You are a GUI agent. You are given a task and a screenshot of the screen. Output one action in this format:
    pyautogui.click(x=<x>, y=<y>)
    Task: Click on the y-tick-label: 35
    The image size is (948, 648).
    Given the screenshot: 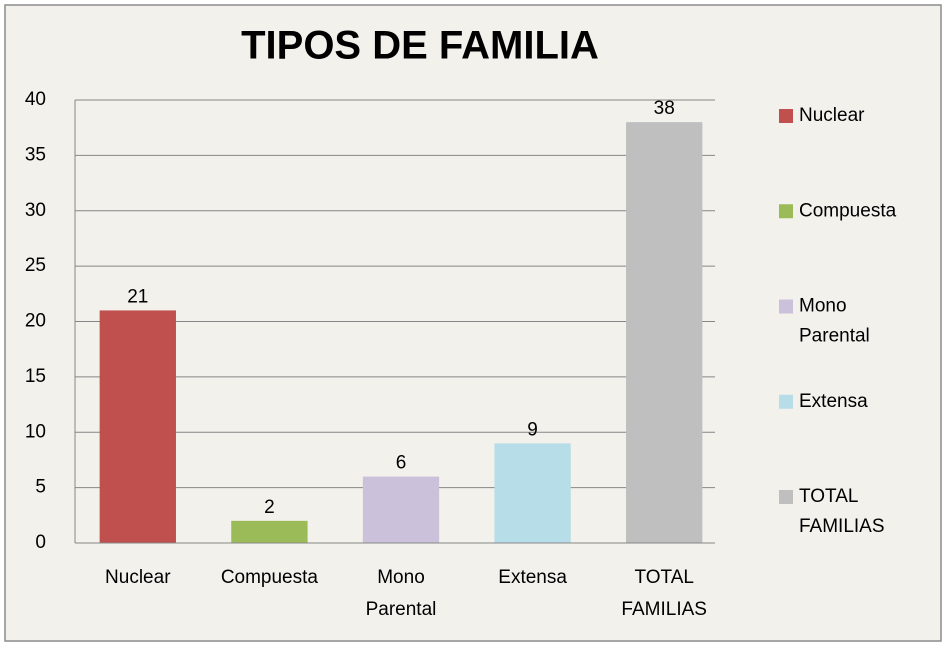 What is the action you would take?
    pyautogui.click(x=35, y=154)
    